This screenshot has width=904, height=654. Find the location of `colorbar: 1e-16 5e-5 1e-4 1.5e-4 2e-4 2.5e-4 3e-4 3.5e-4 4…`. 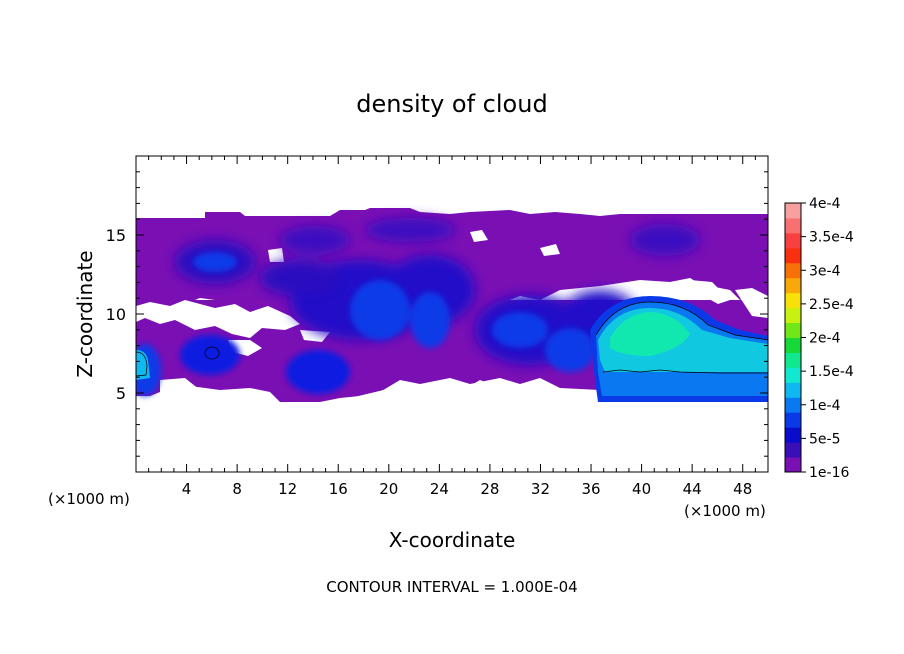

colorbar: 1e-16 5e-5 1e-4 1.5e-4 2e-4 2.5e-4 3e-4 3.5e-4 4… is located at coordinates (819, 338).